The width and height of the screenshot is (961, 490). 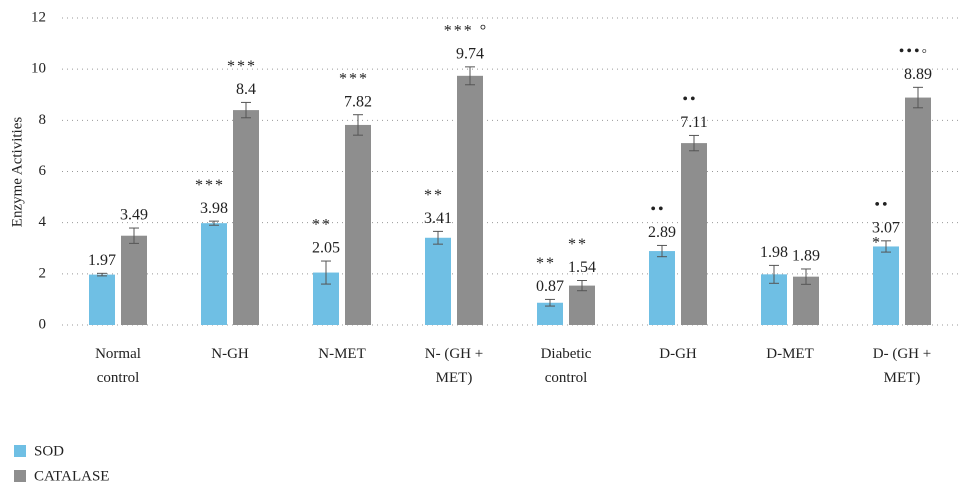 I want to click on value-label: 2.05, so click(x=326, y=248).